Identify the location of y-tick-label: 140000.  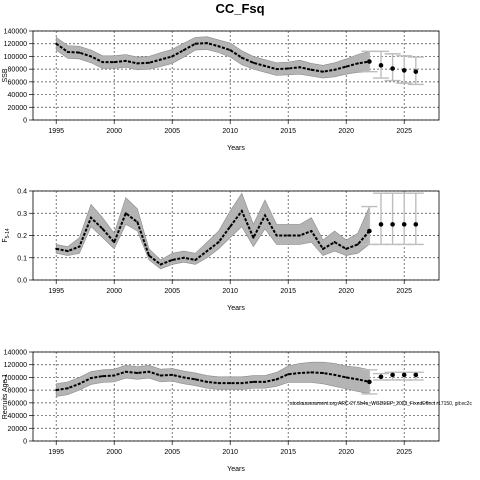
(15, 32).